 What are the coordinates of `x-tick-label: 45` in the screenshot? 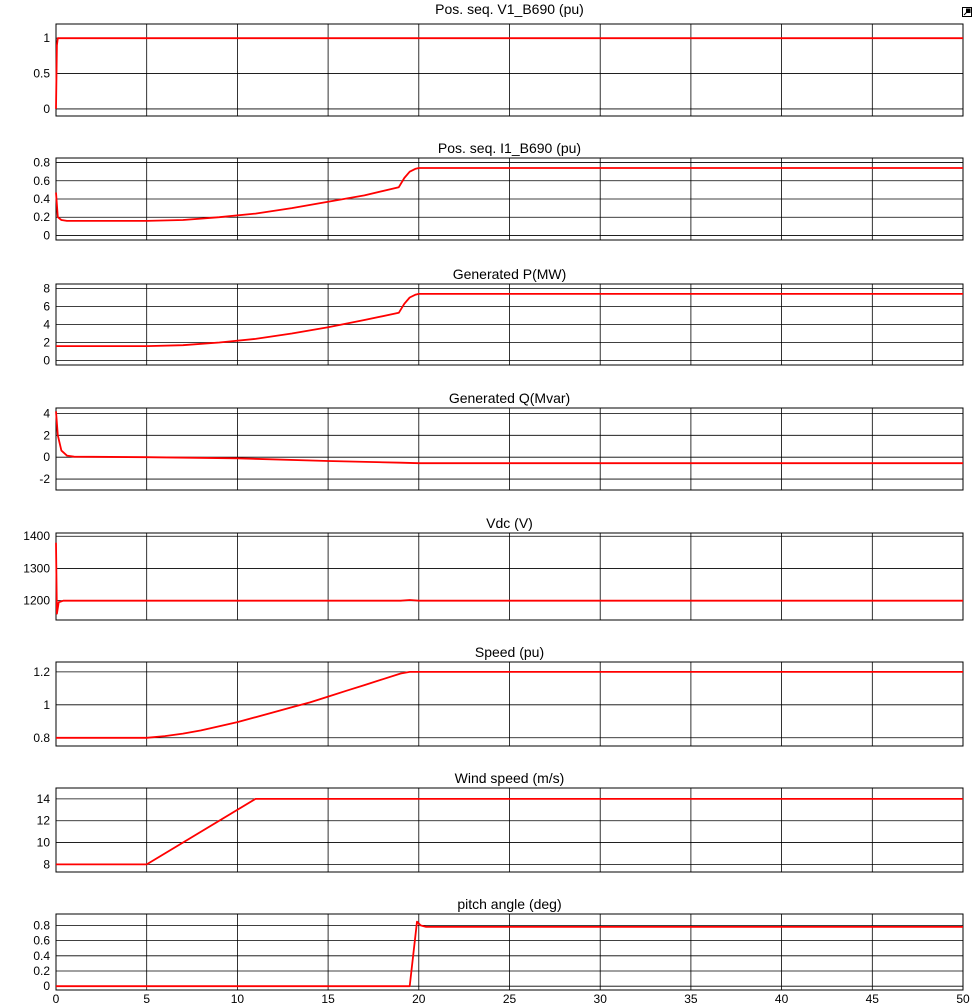 It's located at (873, 998).